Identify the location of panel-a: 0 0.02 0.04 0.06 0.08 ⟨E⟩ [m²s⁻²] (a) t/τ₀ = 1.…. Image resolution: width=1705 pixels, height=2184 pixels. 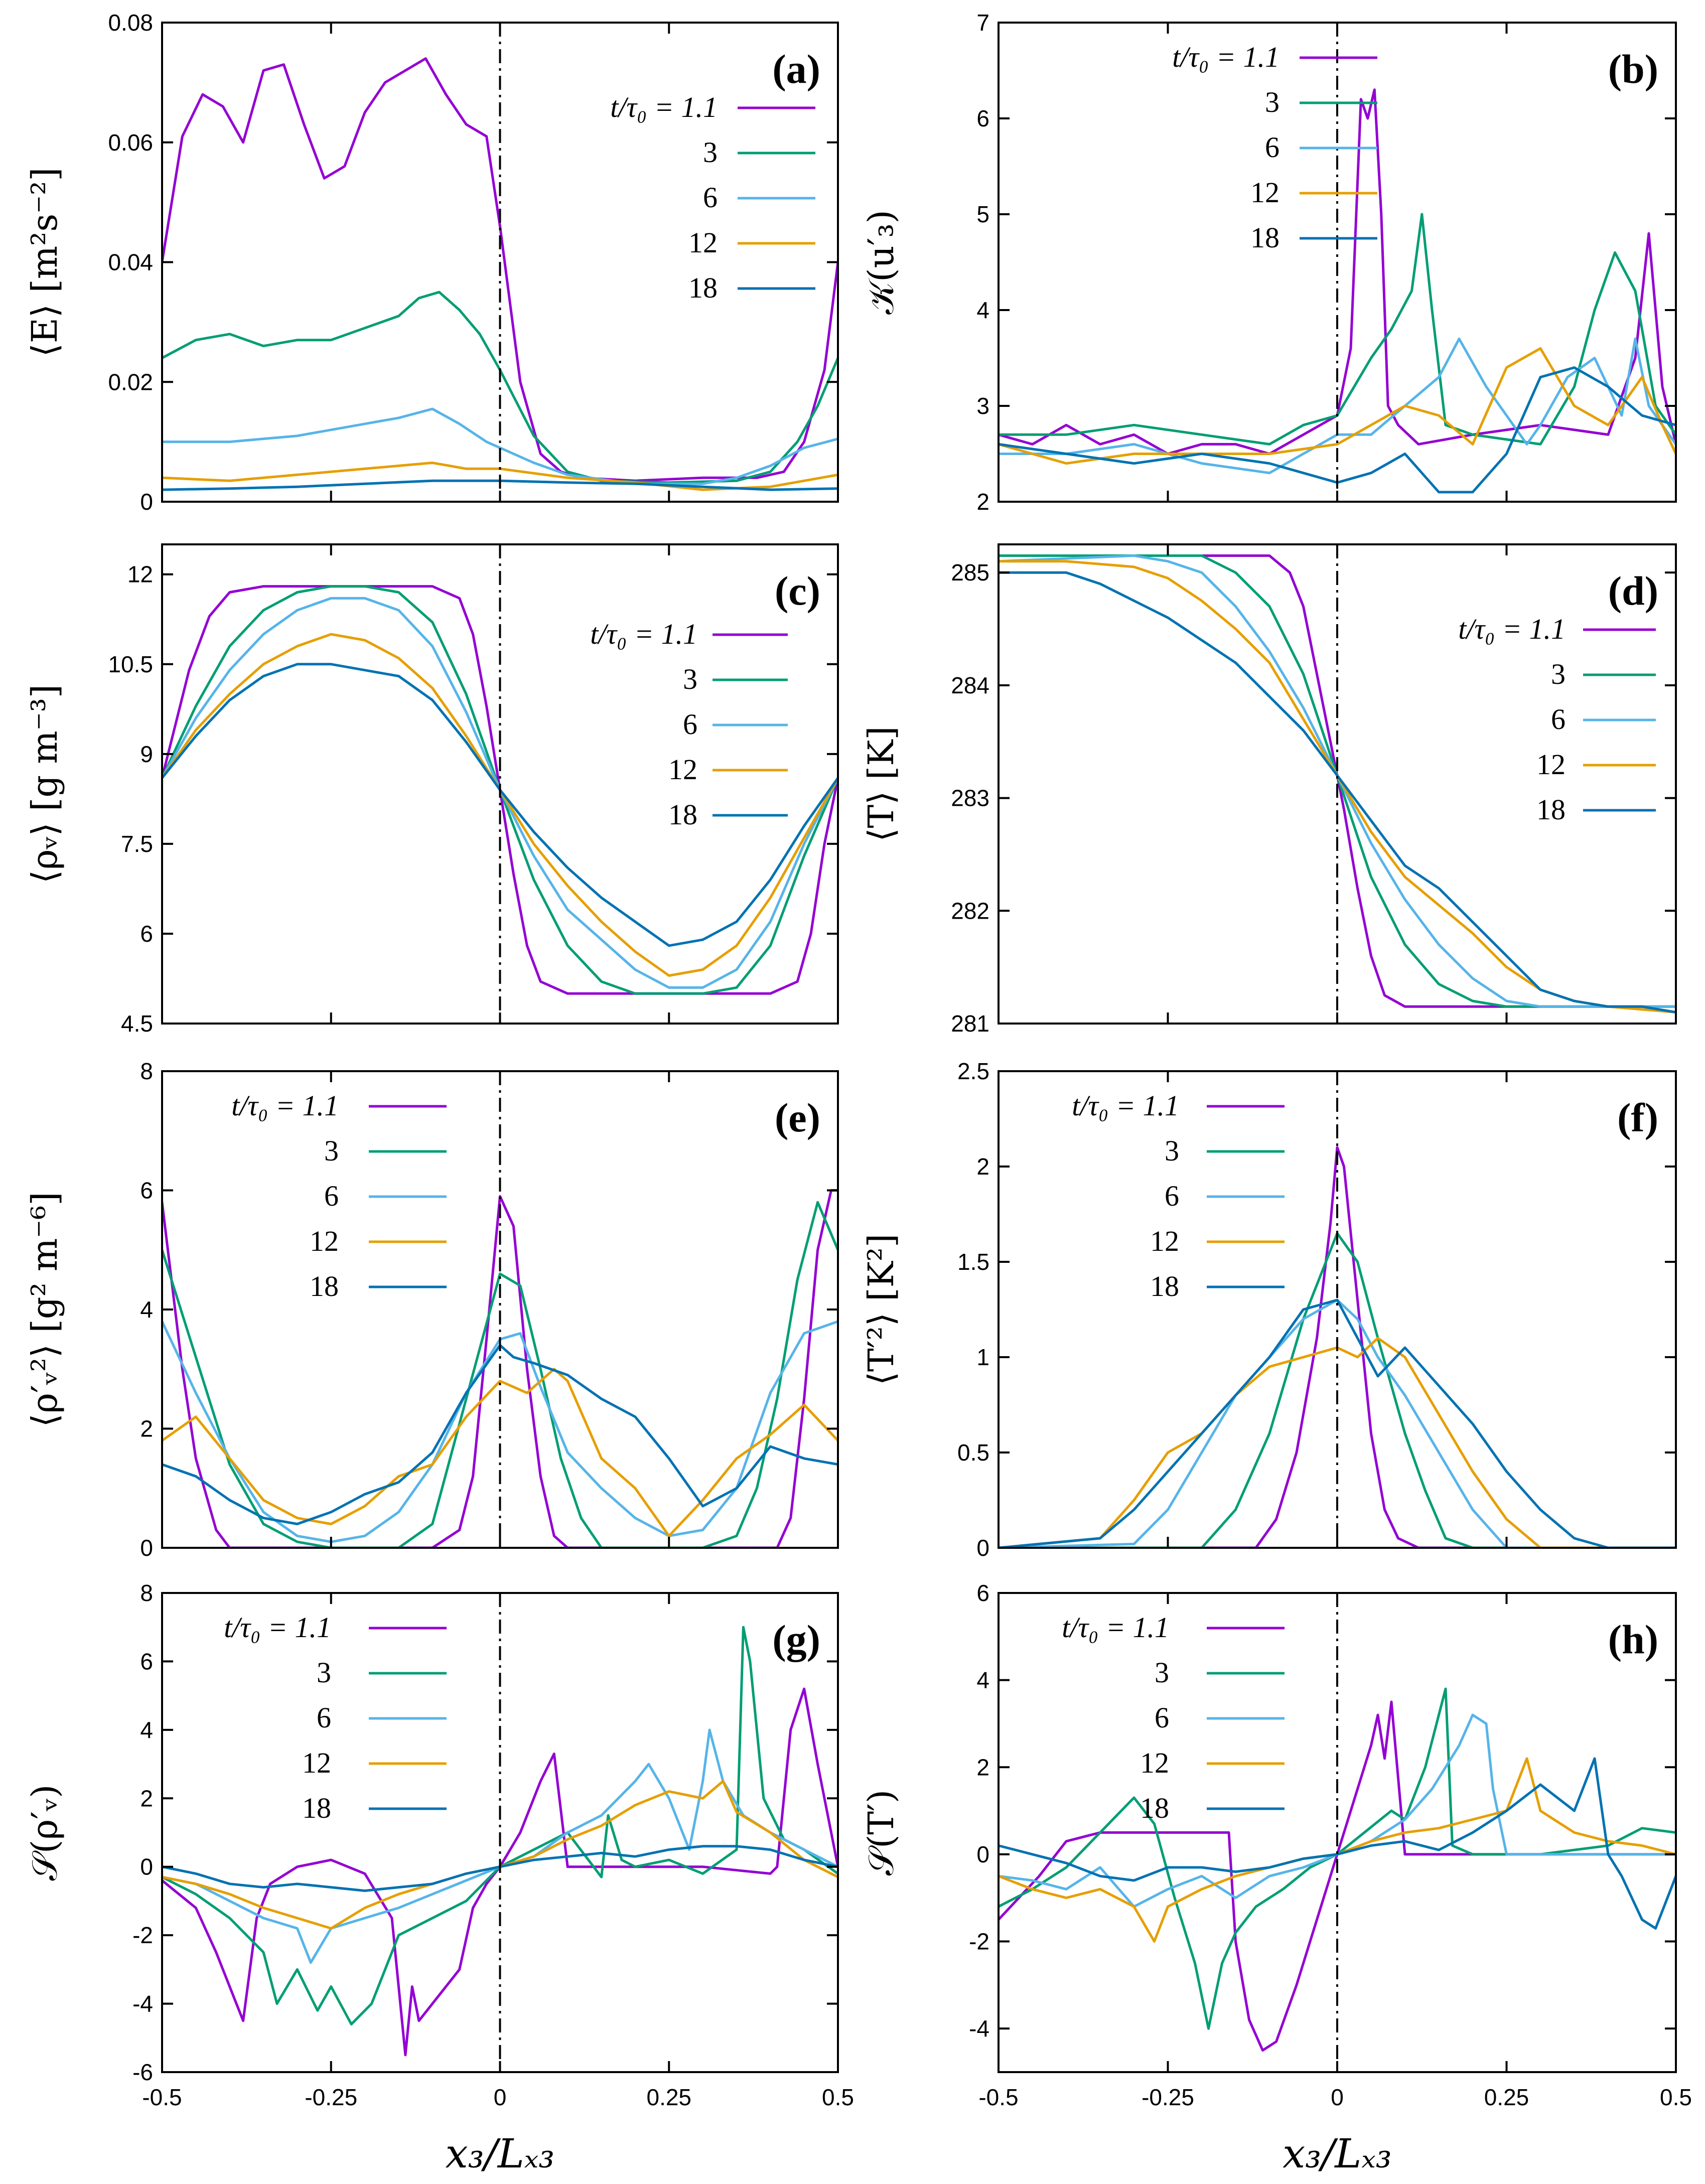
(431, 262).